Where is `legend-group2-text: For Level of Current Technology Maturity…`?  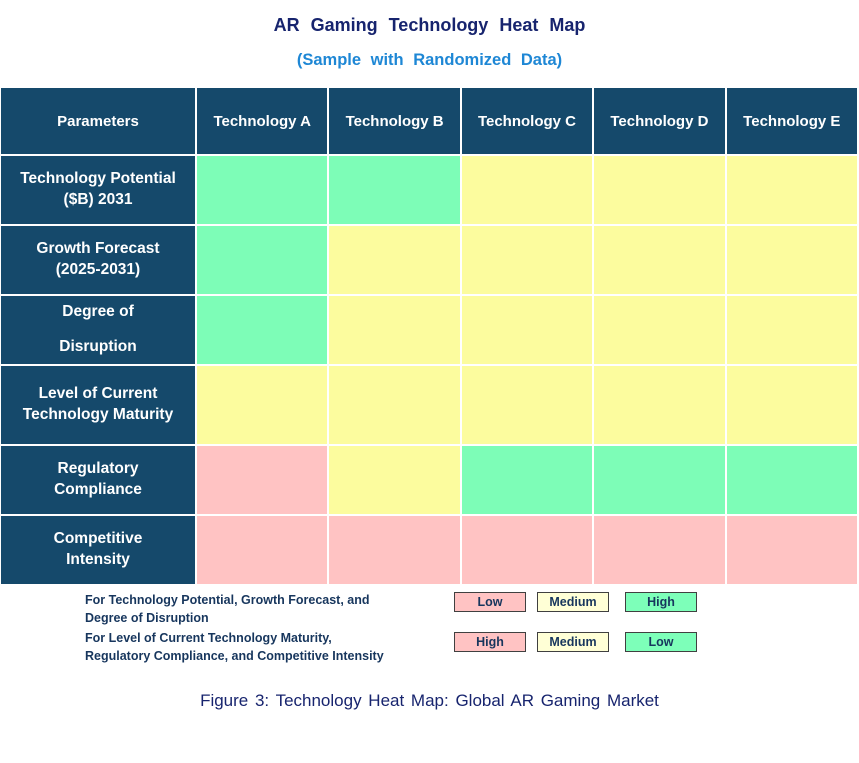
legend-group2-text: For Level of Current Technology Maturity… is located at coordinates (270, 647).